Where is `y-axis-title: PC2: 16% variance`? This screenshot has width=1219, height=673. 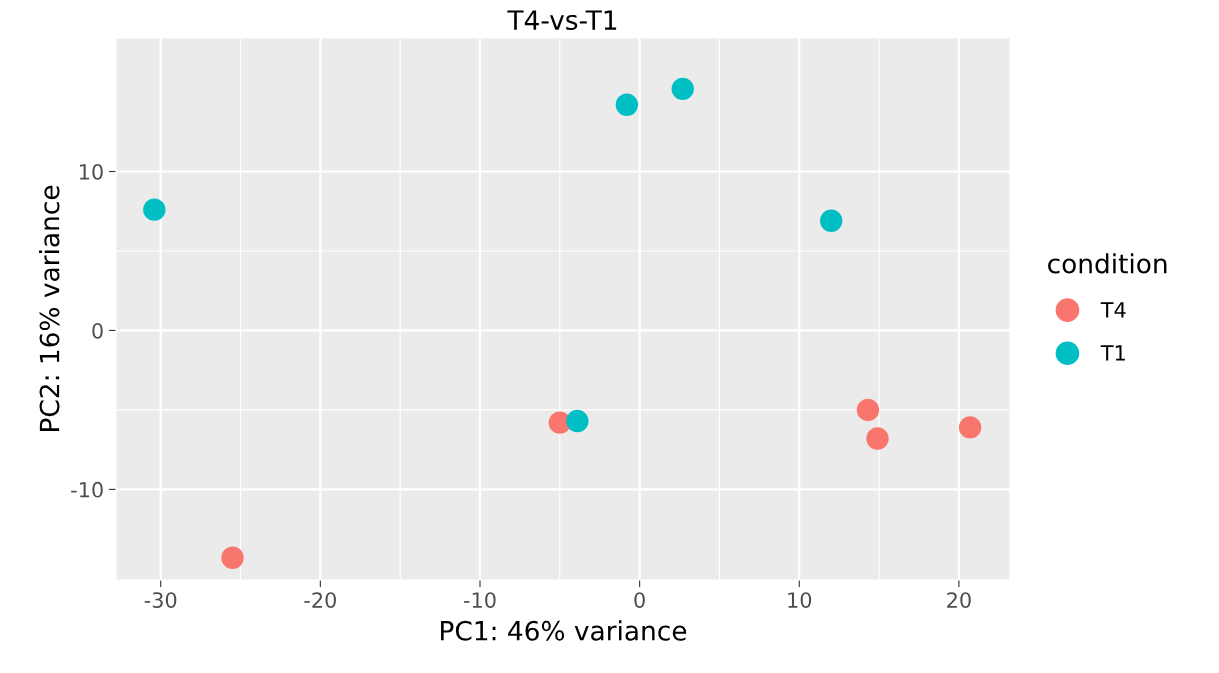 y-axis-title: PC2: 16% variance is located at coordinates (49, 308).